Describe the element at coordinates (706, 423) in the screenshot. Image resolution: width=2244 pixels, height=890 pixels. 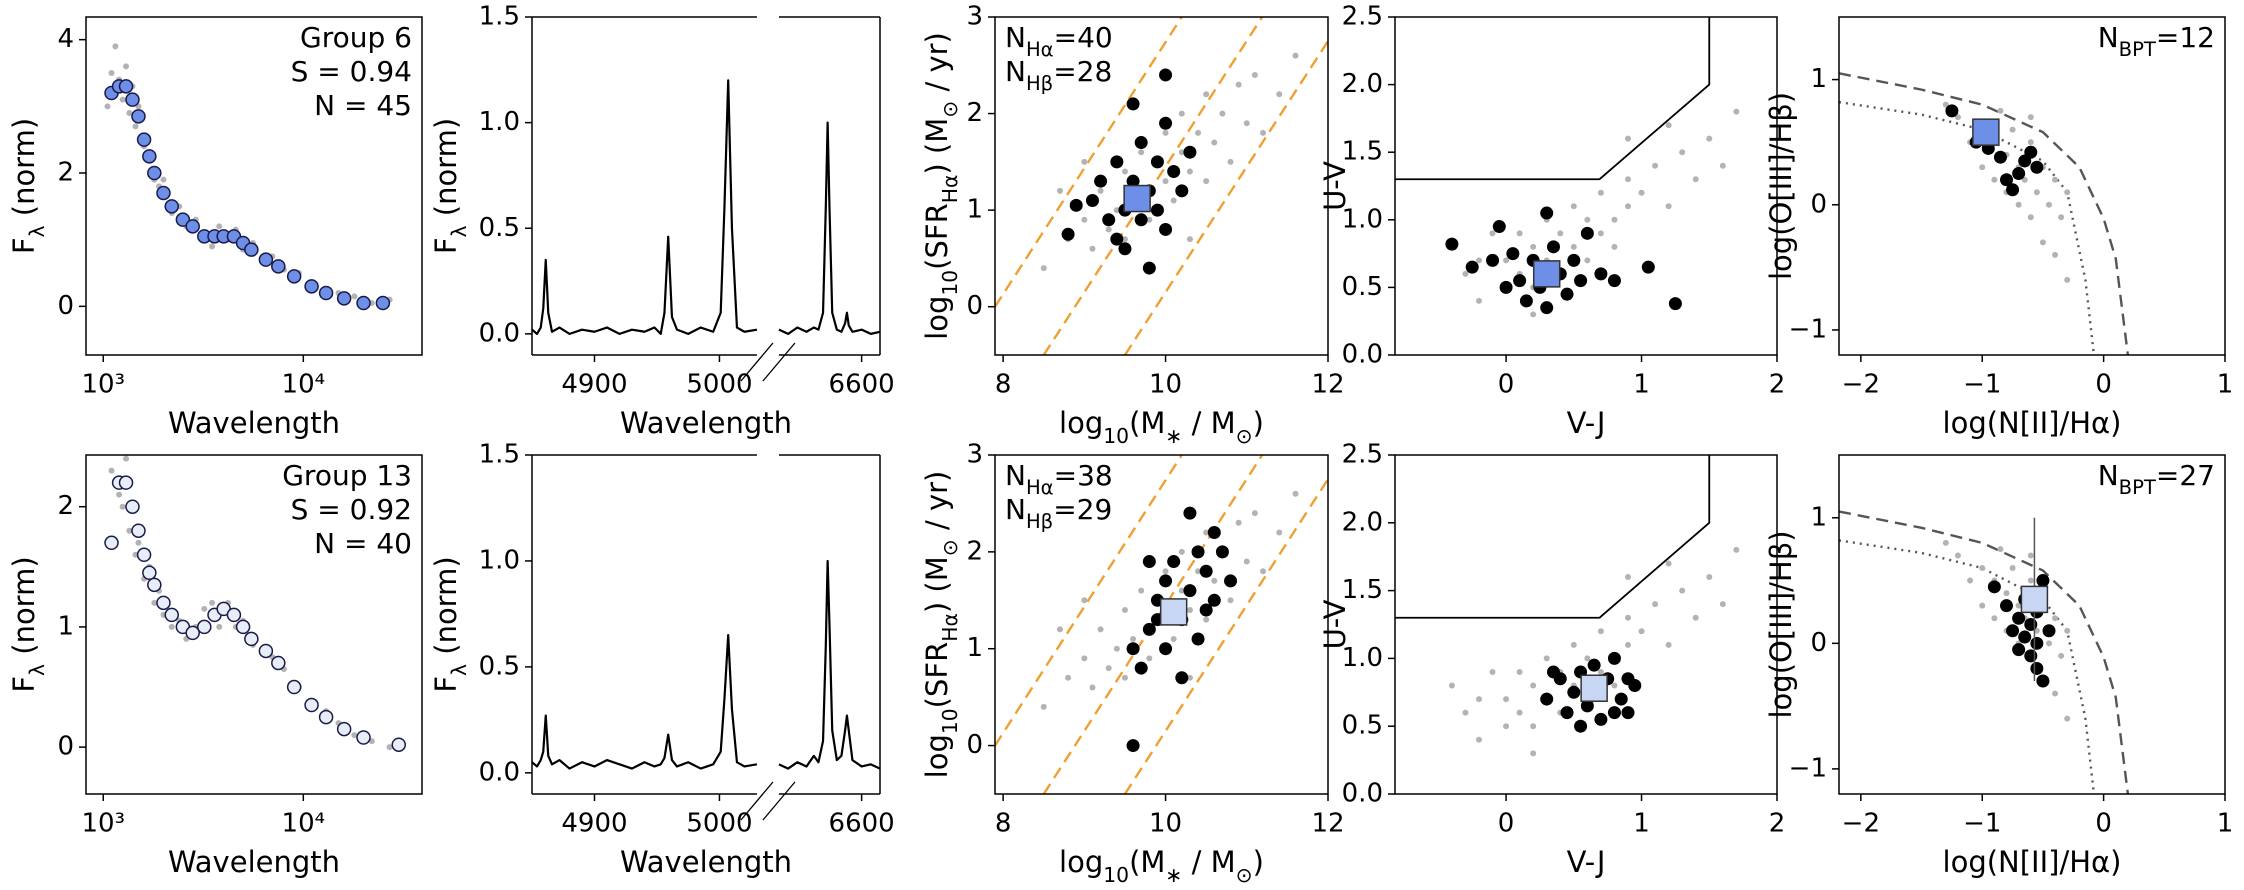
I see `x-axis-label: Wavelength` at that location.